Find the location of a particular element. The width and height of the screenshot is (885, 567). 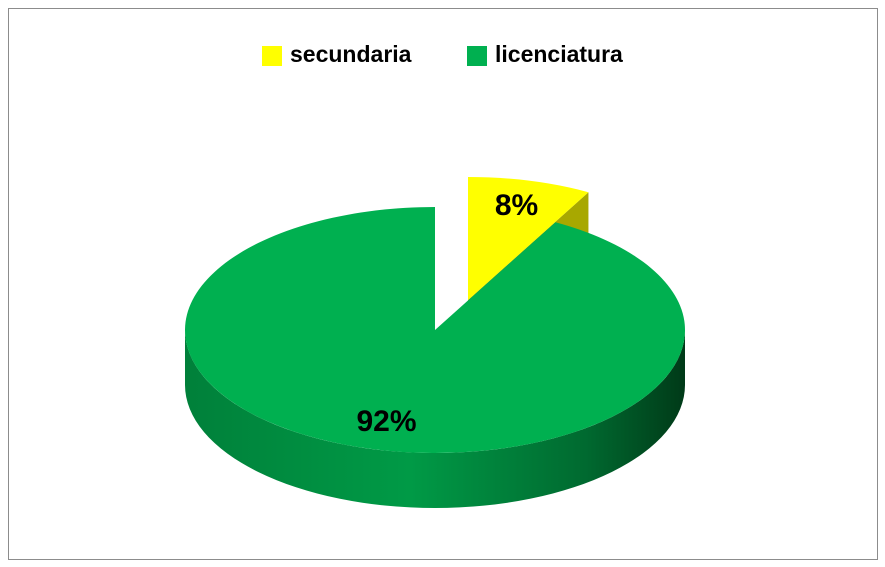

data-label: 92% is located at coordinates (386, 421).